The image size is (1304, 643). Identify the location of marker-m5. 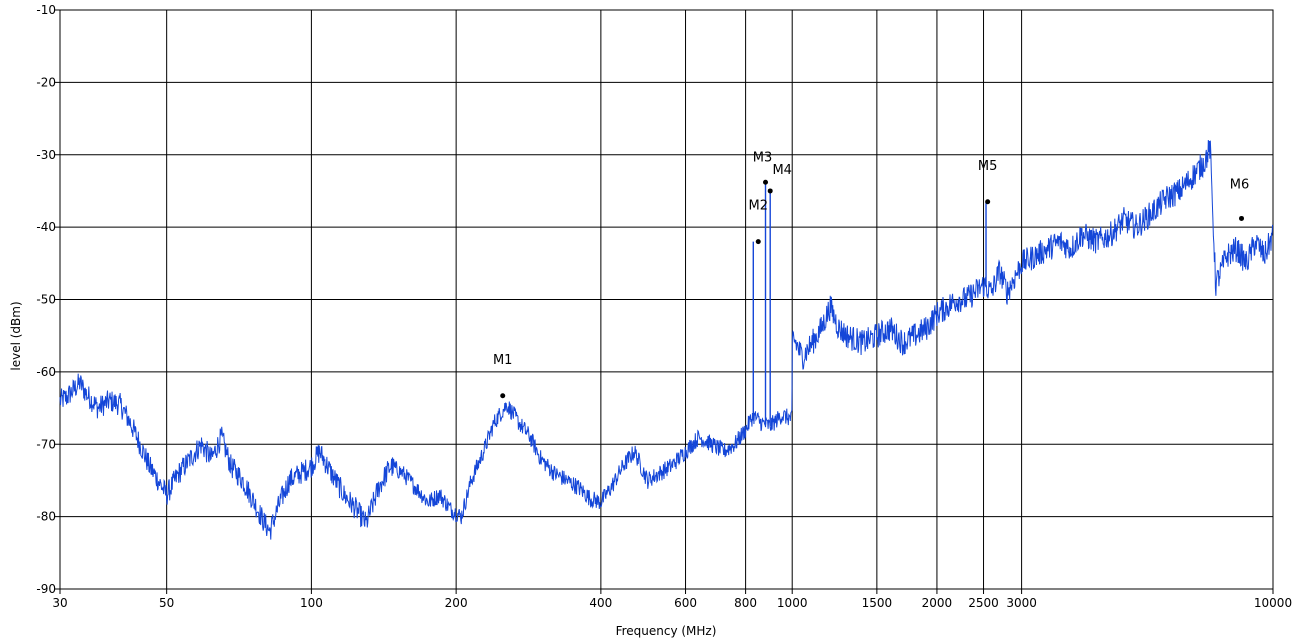
(988, 202).